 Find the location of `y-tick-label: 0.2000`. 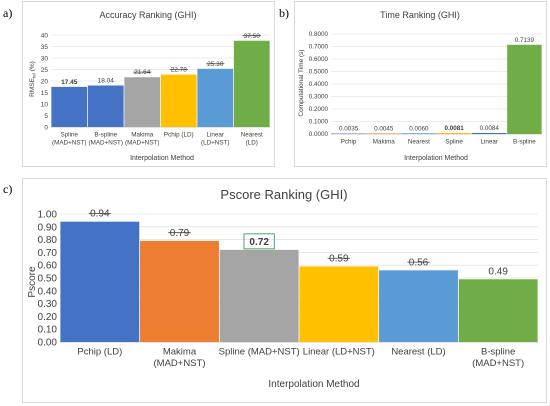

y-tick-label: 0.2000 is located at coordinates (319, 109).